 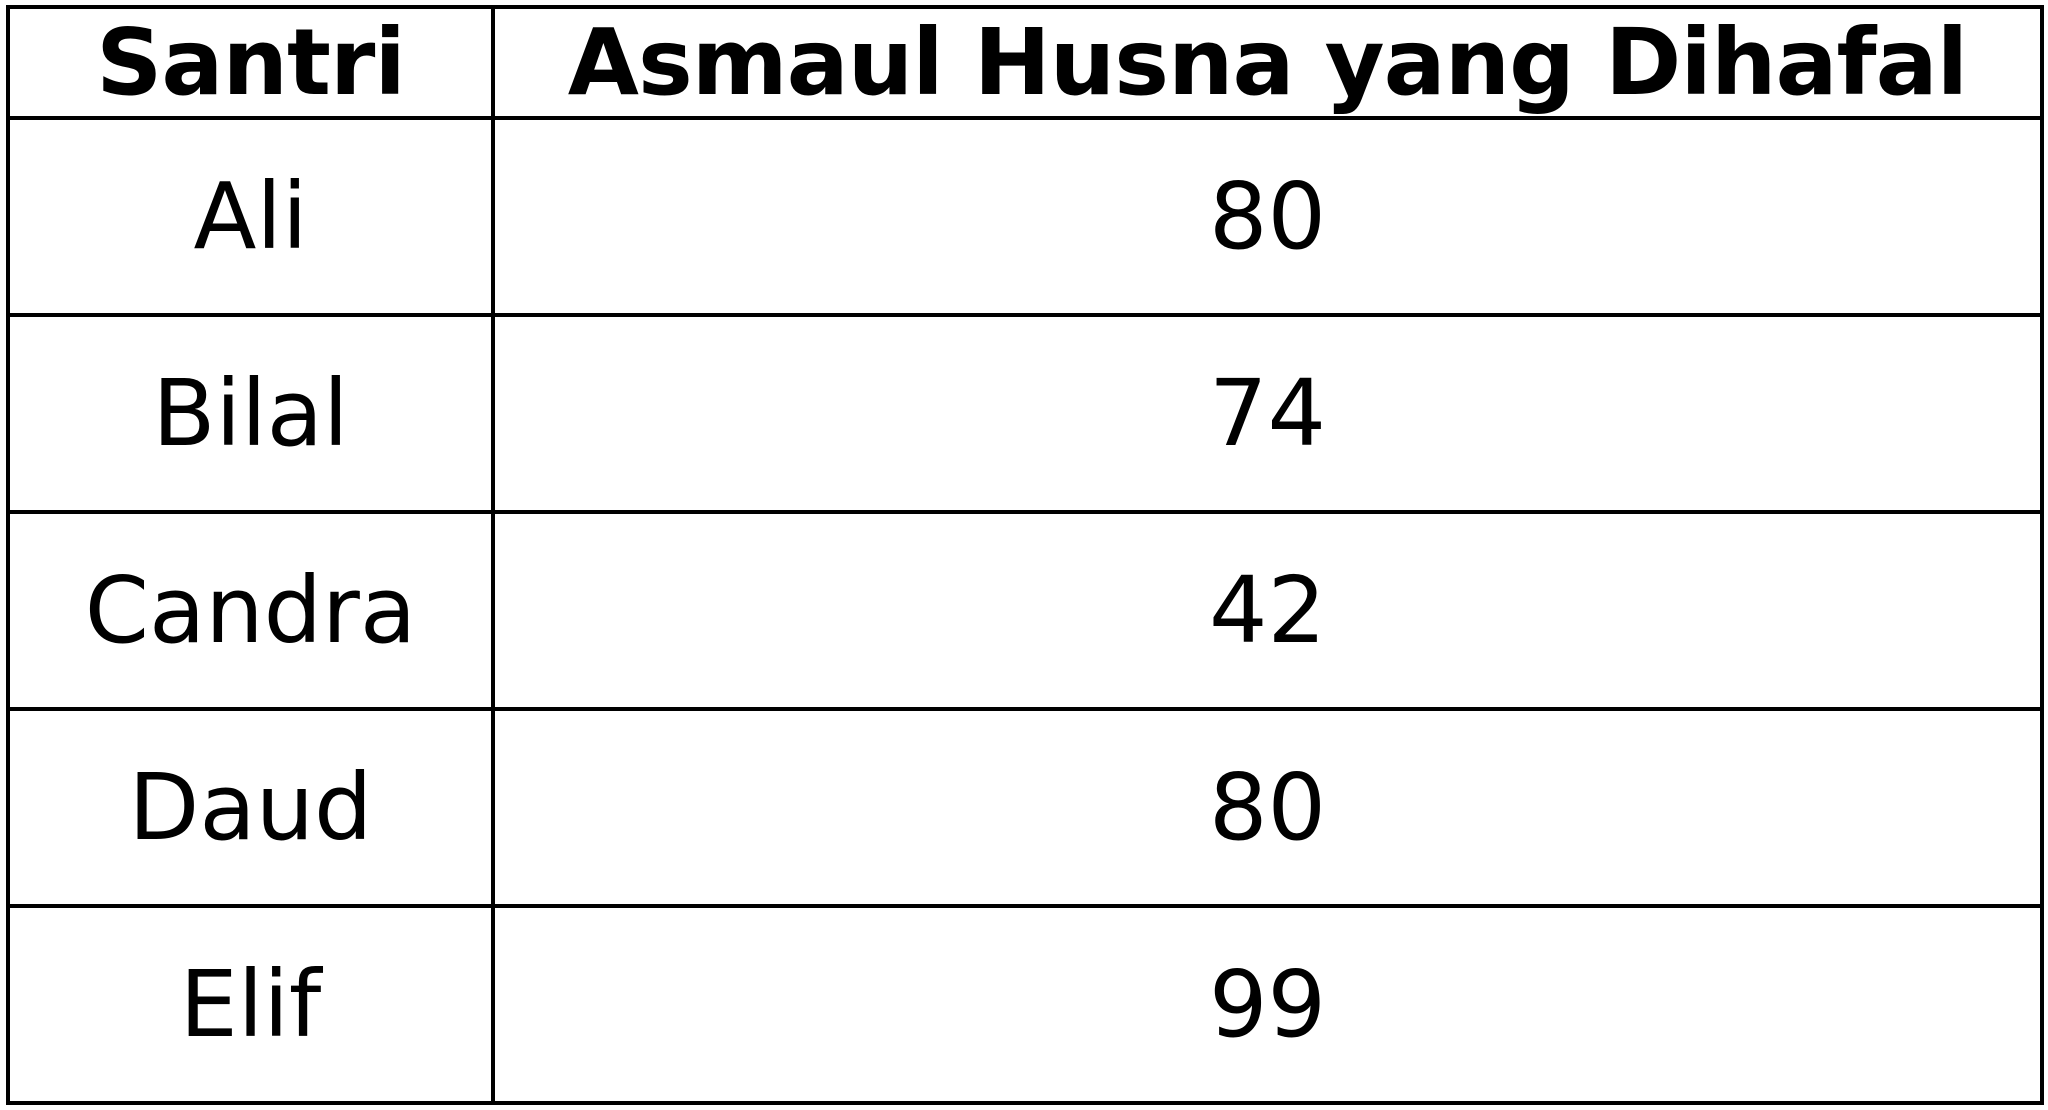 I want to click on header-santri: Santri, so click(x=250, y=62).